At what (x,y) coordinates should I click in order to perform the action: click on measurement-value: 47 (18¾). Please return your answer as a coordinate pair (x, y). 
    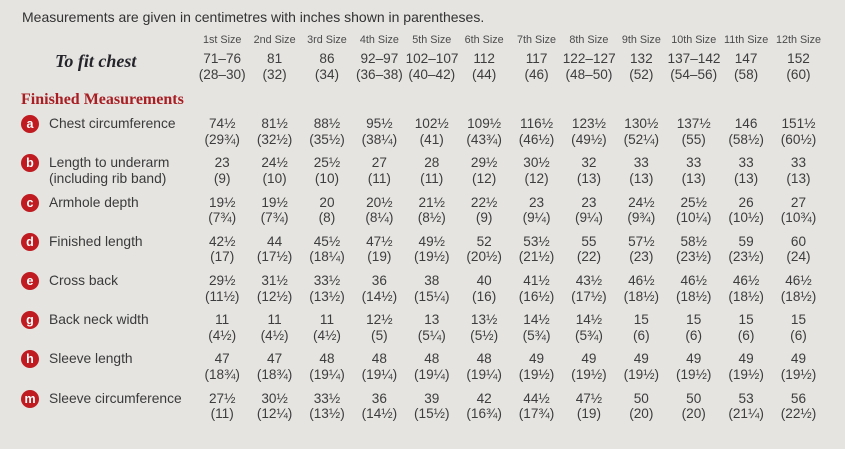
    Looking at the image, I should click on (274, 366).